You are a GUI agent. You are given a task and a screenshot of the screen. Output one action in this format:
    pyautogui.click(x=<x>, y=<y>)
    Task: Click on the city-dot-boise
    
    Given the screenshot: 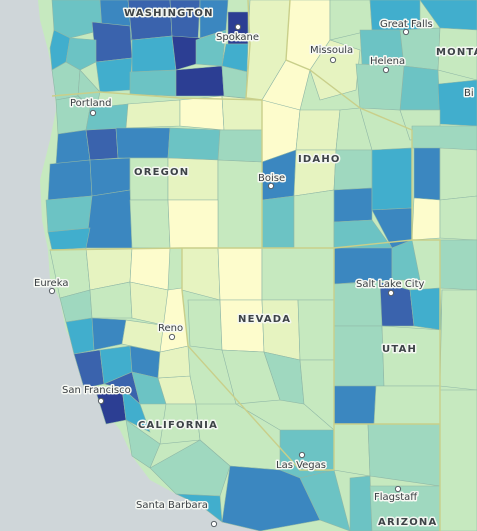 What is the action you would take?
    pyautogui.click(x=271, y=186)
    